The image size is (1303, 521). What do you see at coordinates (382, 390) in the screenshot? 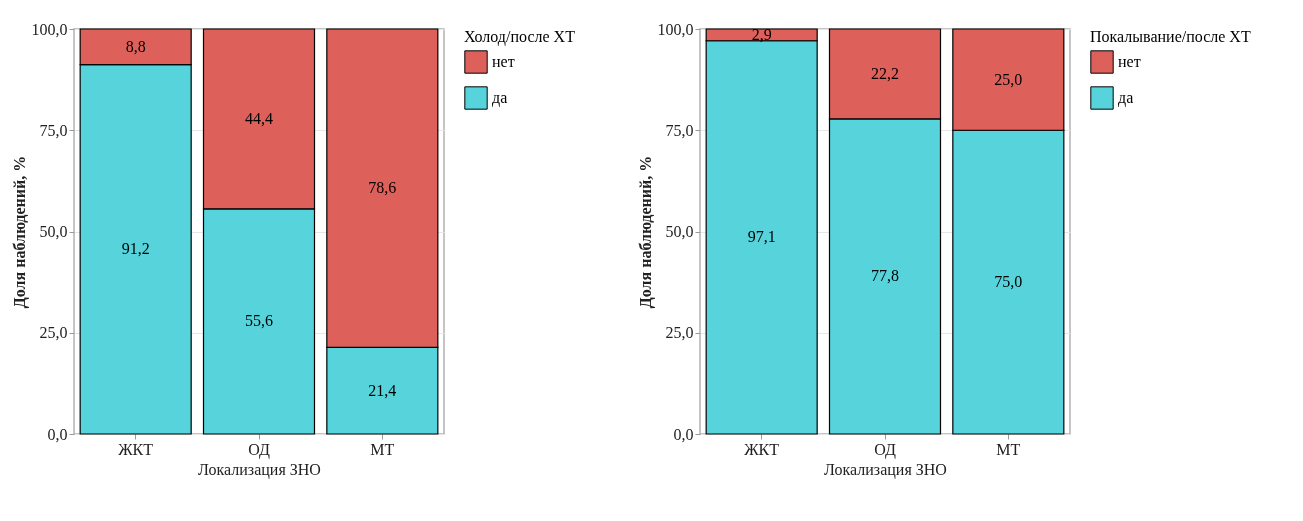
I see `data-label: 21,4` at bounding box center [382, 390].